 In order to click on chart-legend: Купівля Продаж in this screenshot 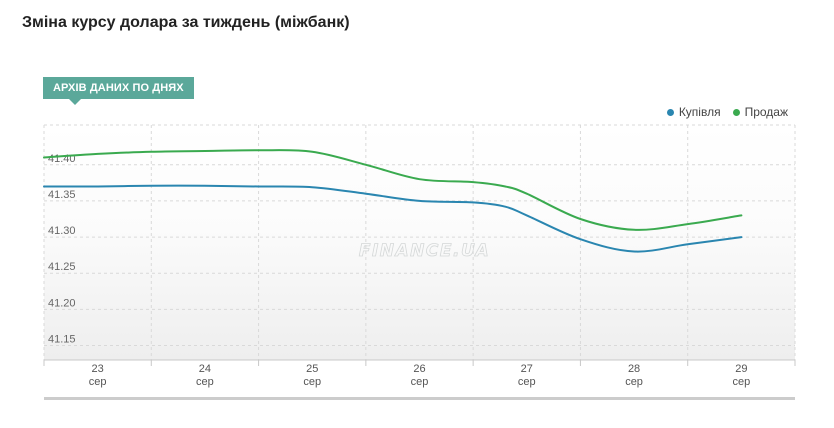, I will do `click(727, 112)`.